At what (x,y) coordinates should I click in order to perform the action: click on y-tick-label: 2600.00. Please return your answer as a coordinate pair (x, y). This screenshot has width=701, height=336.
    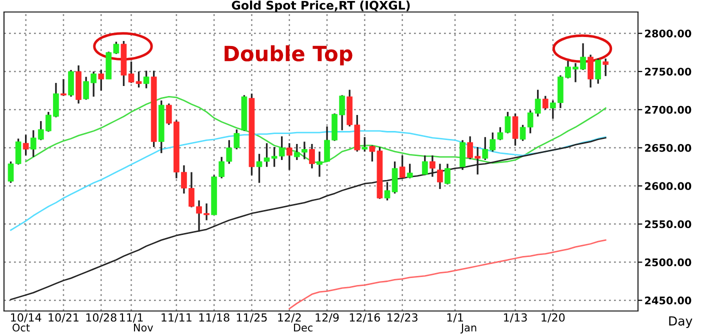
    Looking at the image, I should click on (668, 186).